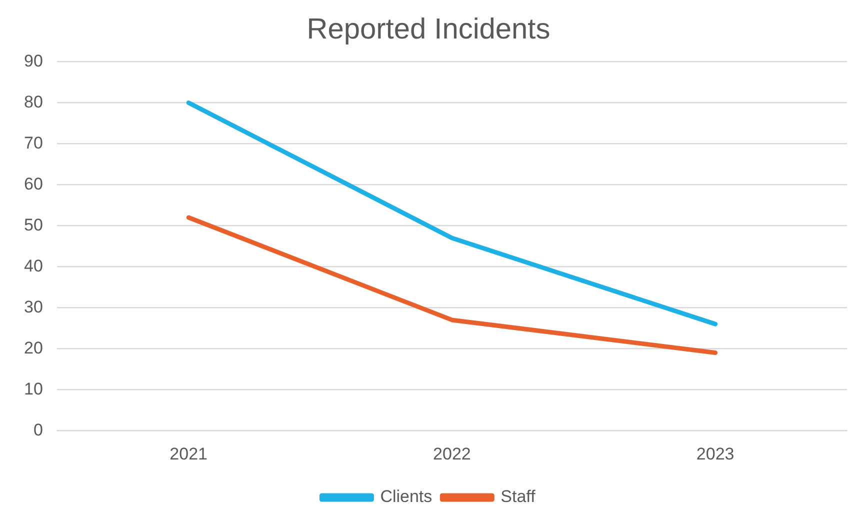  What do you see at coordinates (33, 102) in the screenshot?
I see `y-tick-label: 80` at bounding box center [33, 102].